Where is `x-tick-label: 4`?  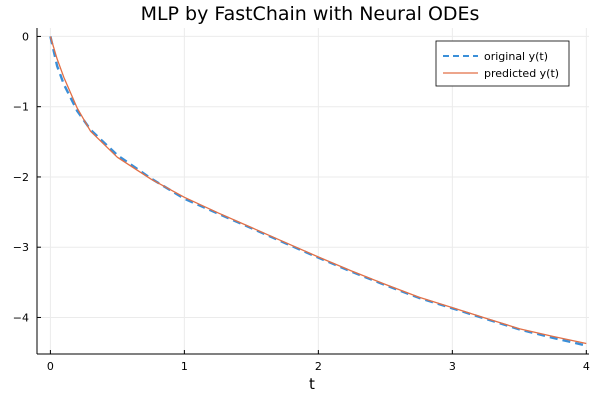 x-tick-label: 4 is located at coordinates (586, 366).